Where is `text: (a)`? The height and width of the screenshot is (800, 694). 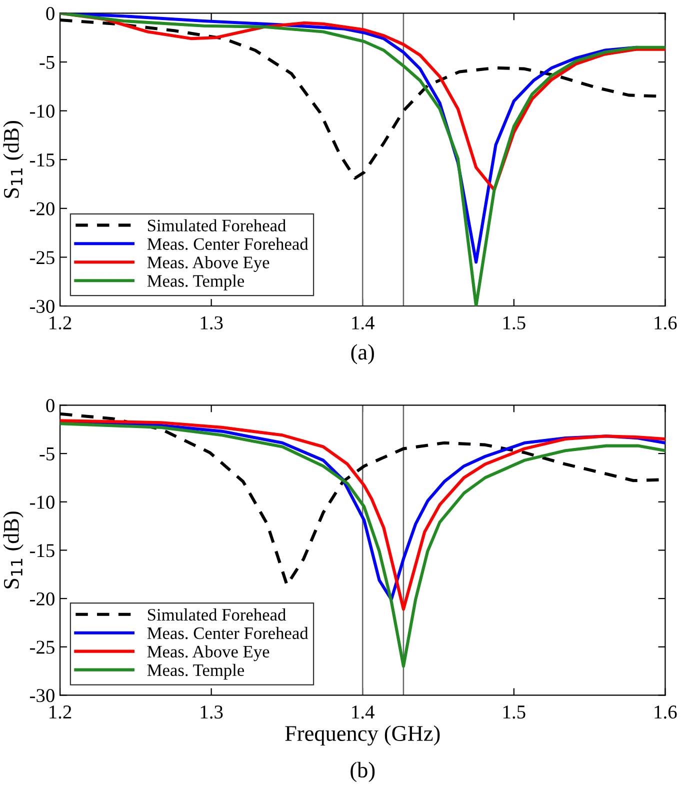
text: (a) is located at coordinates (362, 354).